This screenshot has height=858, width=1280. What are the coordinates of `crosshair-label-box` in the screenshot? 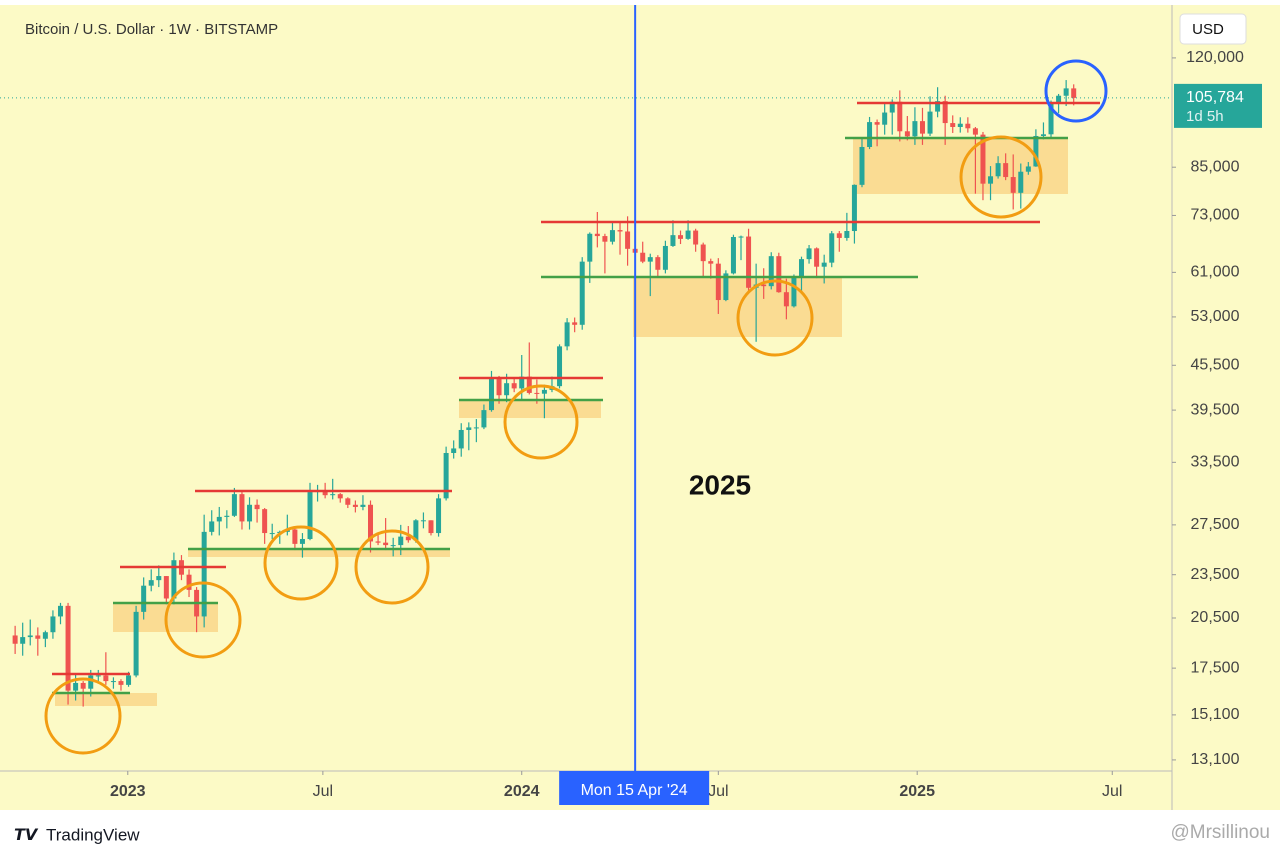 It's located at (634, 788).